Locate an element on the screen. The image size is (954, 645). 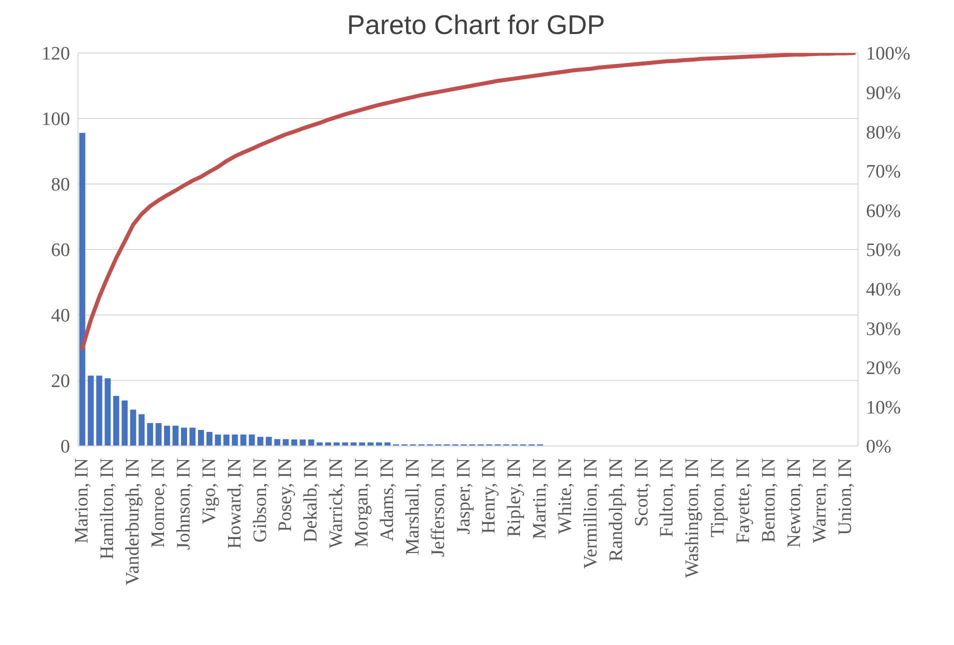
x-tick-label: Union, IN is located at coordinates (845, 497).